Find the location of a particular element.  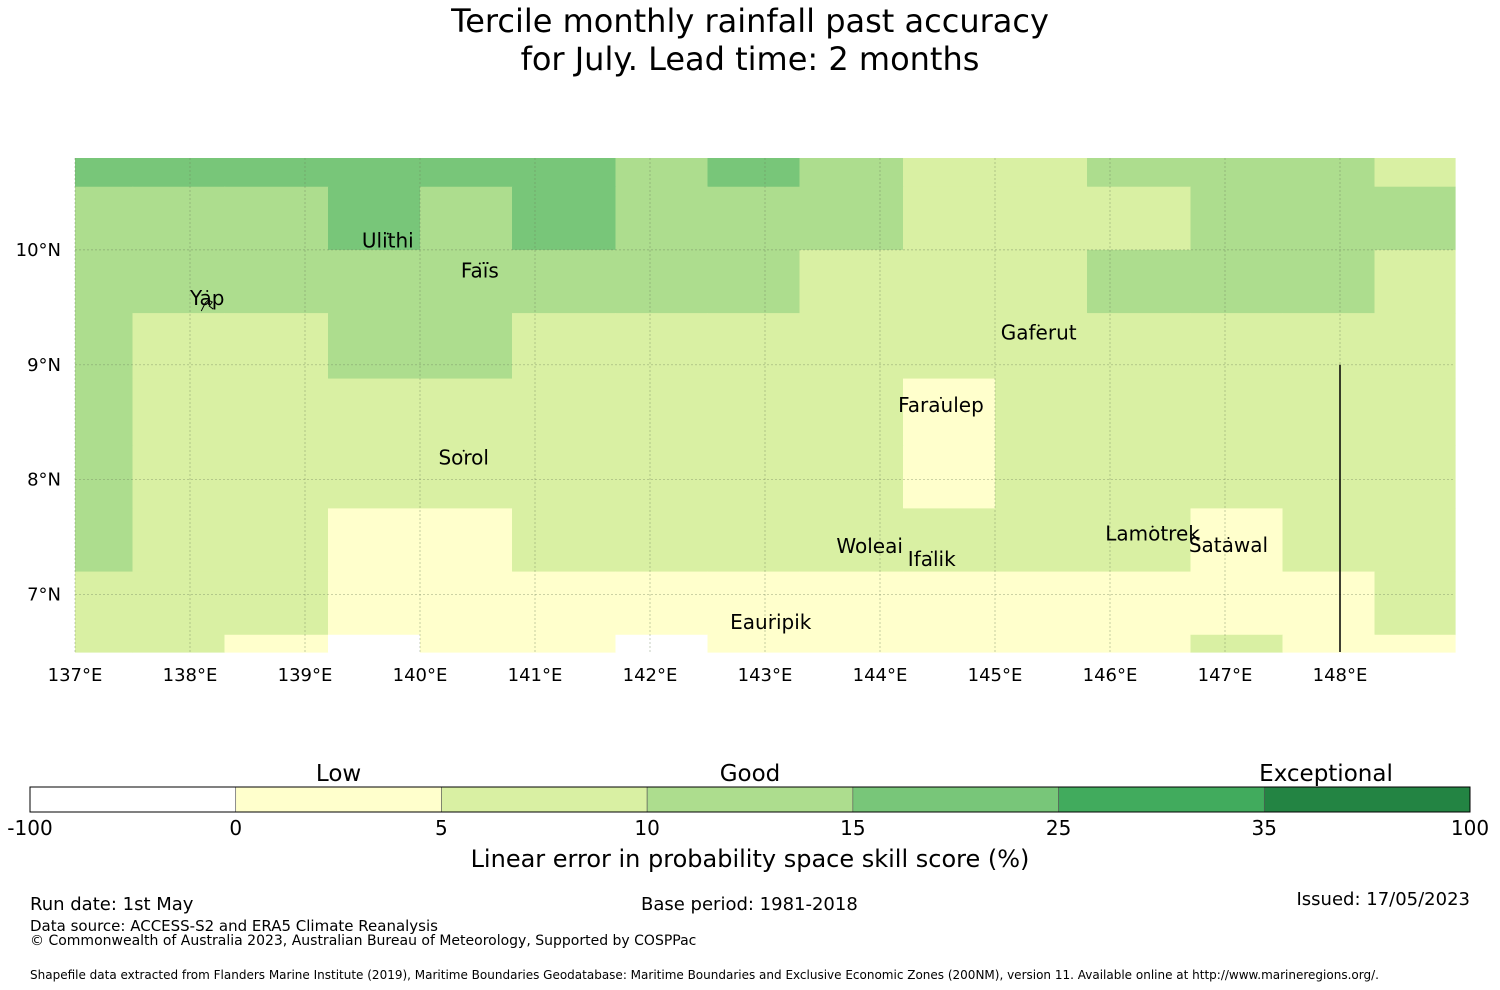

colorbar-tick-label: 15 is located at coordinates (852, 828).